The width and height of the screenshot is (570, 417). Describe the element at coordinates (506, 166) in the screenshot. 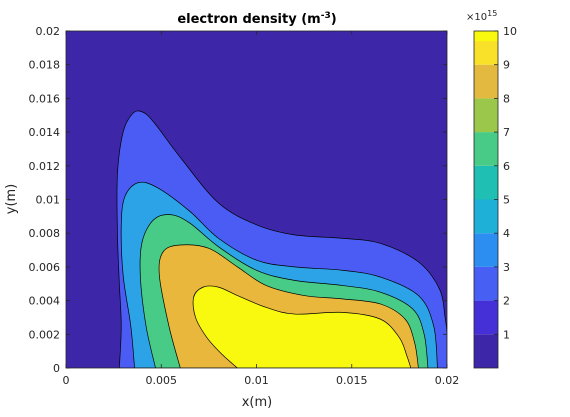

I see `colorbar-tick-label: 6` at that location.